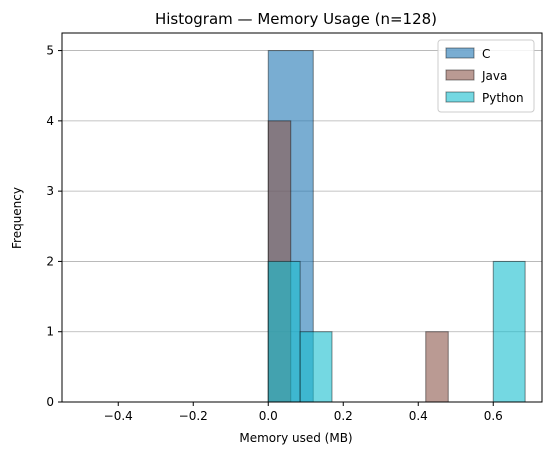  I want to click on x-tick-label-3: 0.2, so click(343, 416).